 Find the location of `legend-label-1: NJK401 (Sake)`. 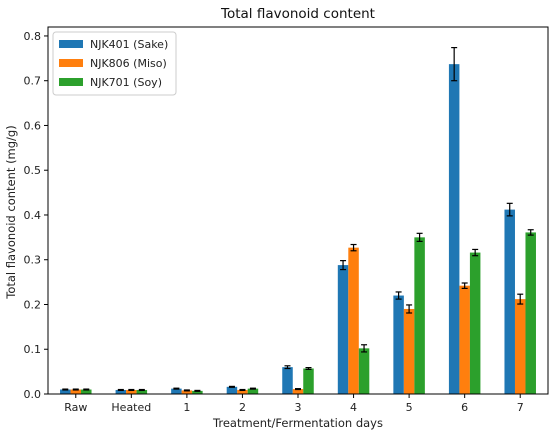

legend-label-1: NJK401 (Sake) is located at coordinates (129, 44).